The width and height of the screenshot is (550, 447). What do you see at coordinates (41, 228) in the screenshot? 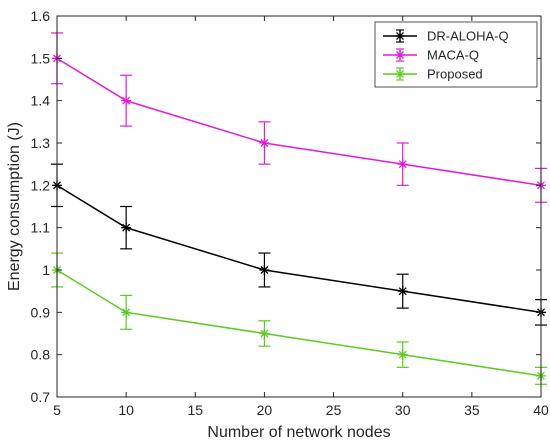
I see `y-tick-label: 1.1` at bounding box center [41, 228].